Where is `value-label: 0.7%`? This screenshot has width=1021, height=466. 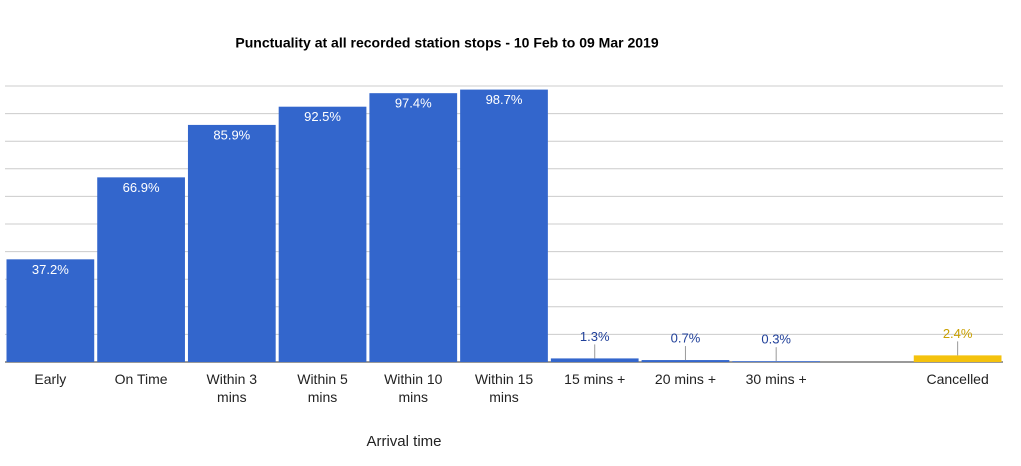
value-label: 0.7% is located at coordinates (686, 338).